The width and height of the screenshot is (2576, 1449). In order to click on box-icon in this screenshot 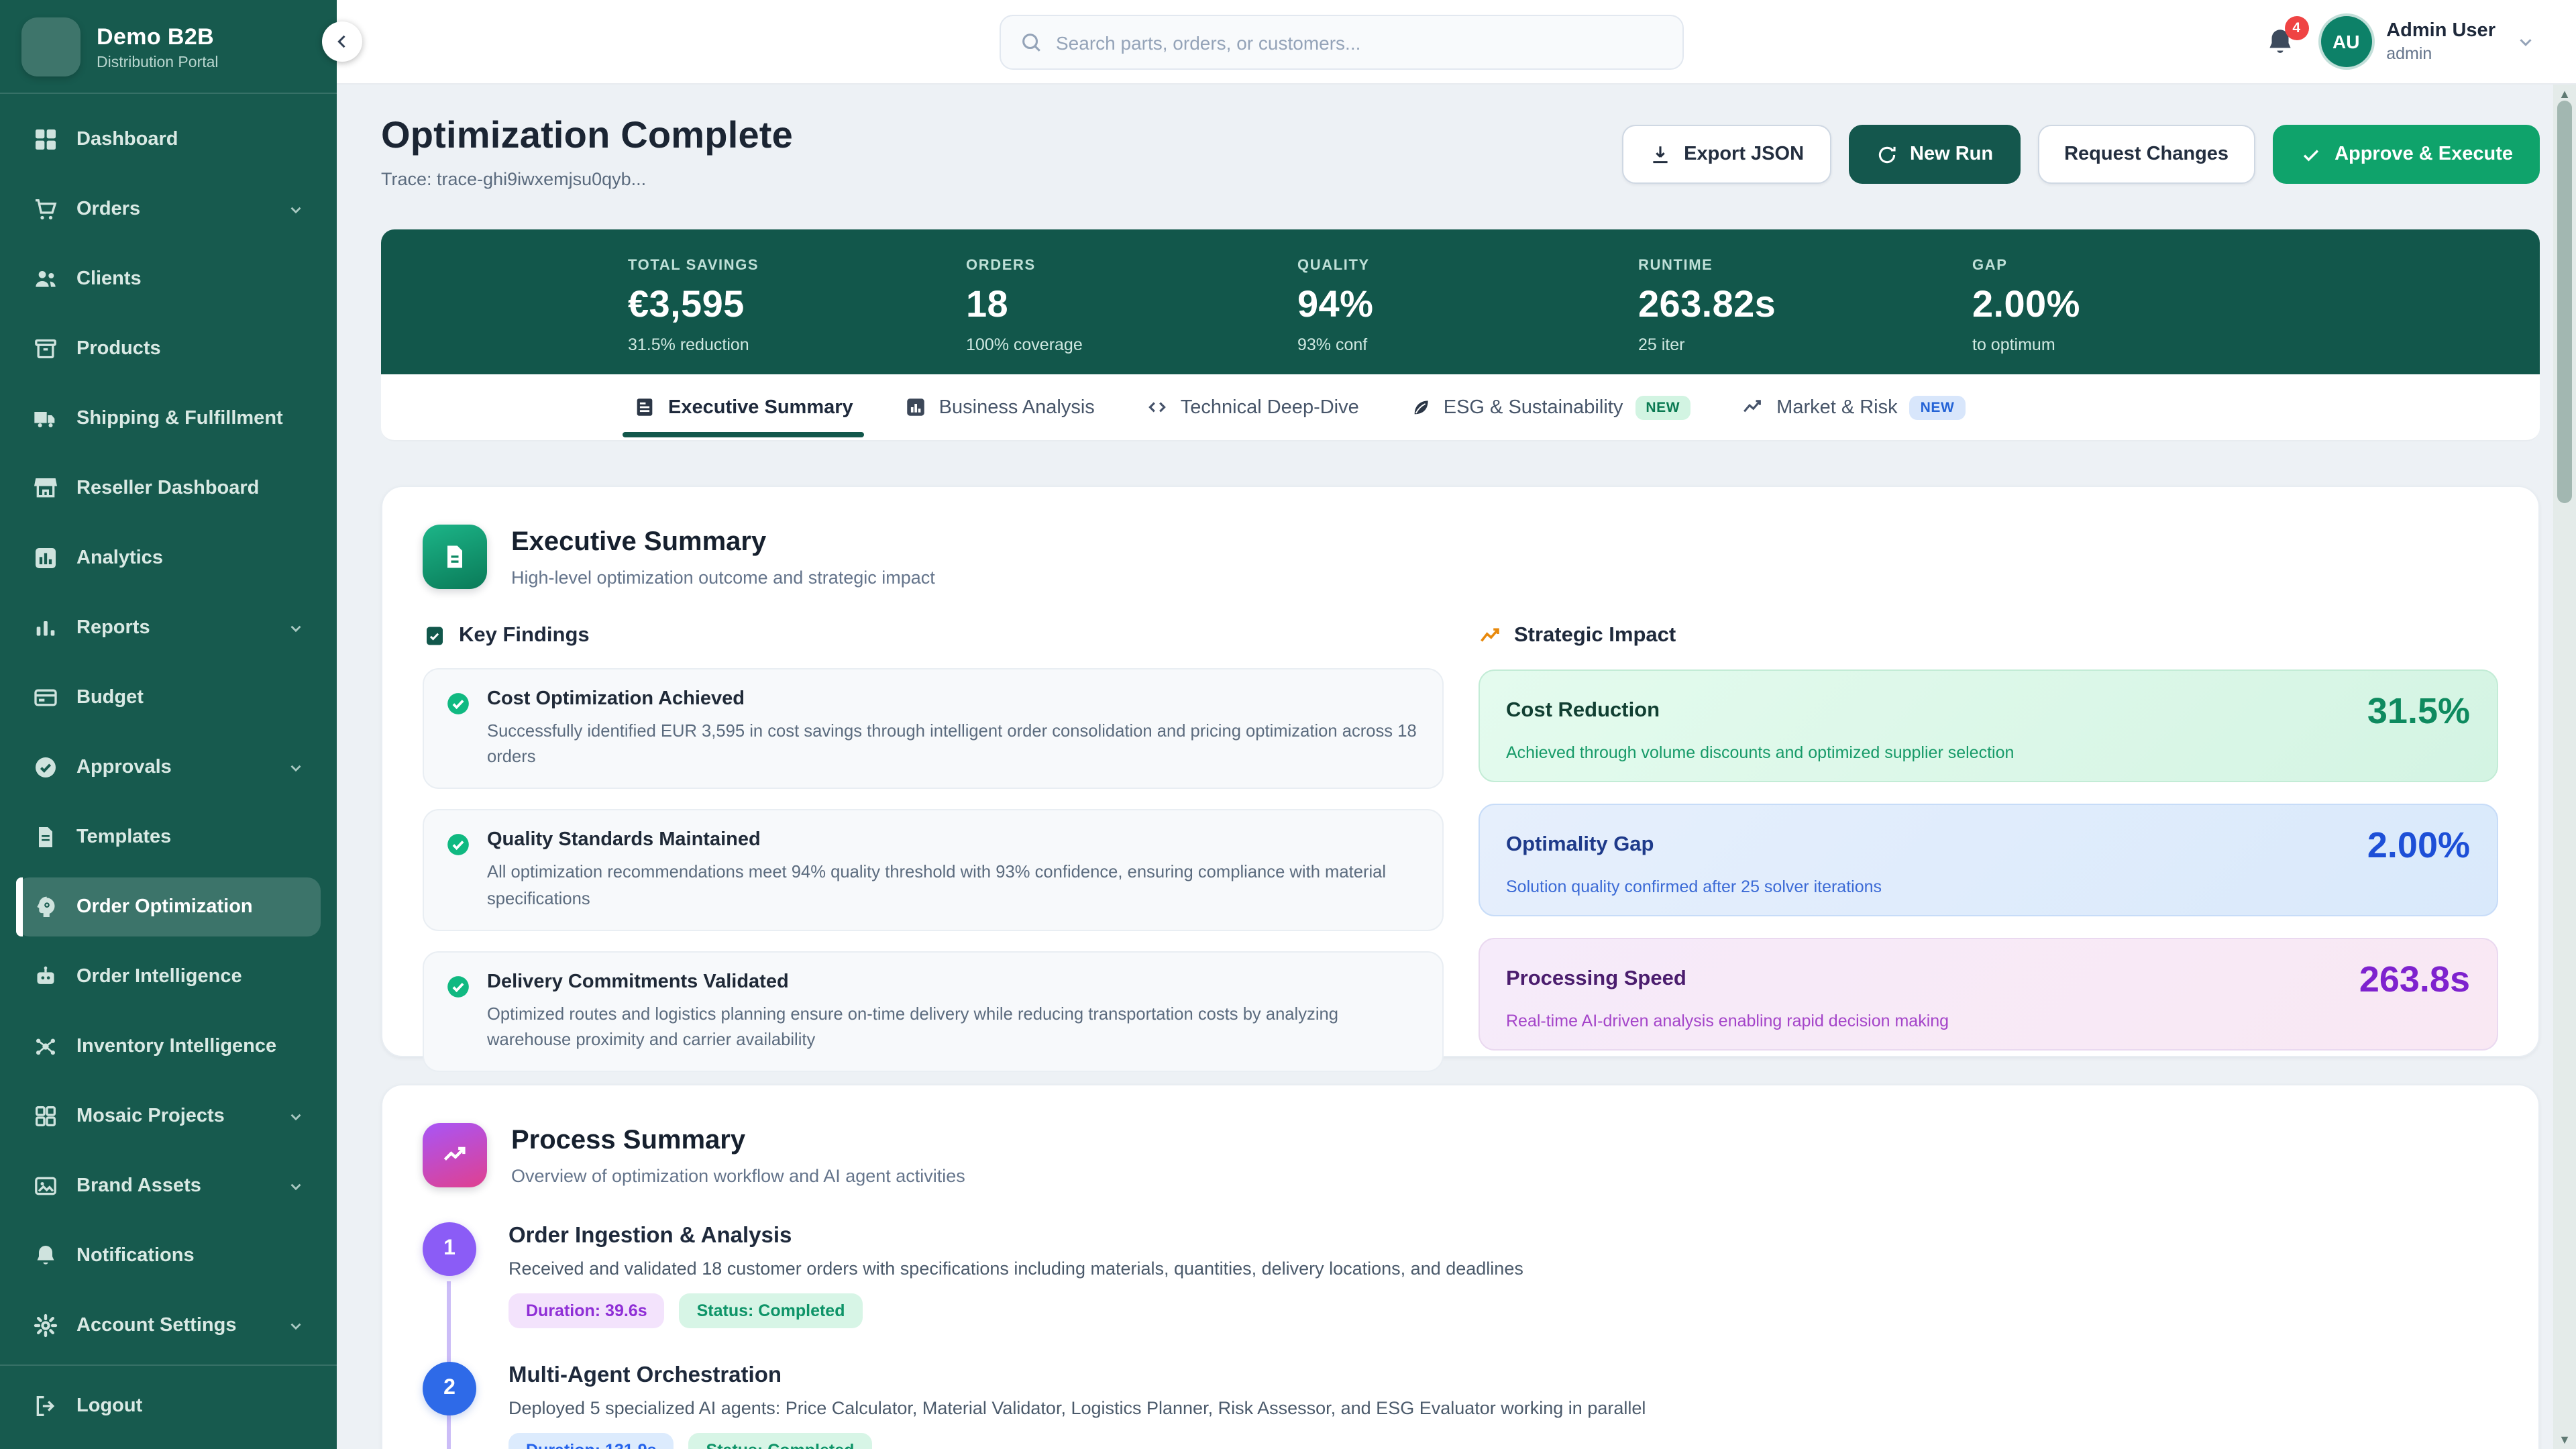, I will do `click(45, 348)`.